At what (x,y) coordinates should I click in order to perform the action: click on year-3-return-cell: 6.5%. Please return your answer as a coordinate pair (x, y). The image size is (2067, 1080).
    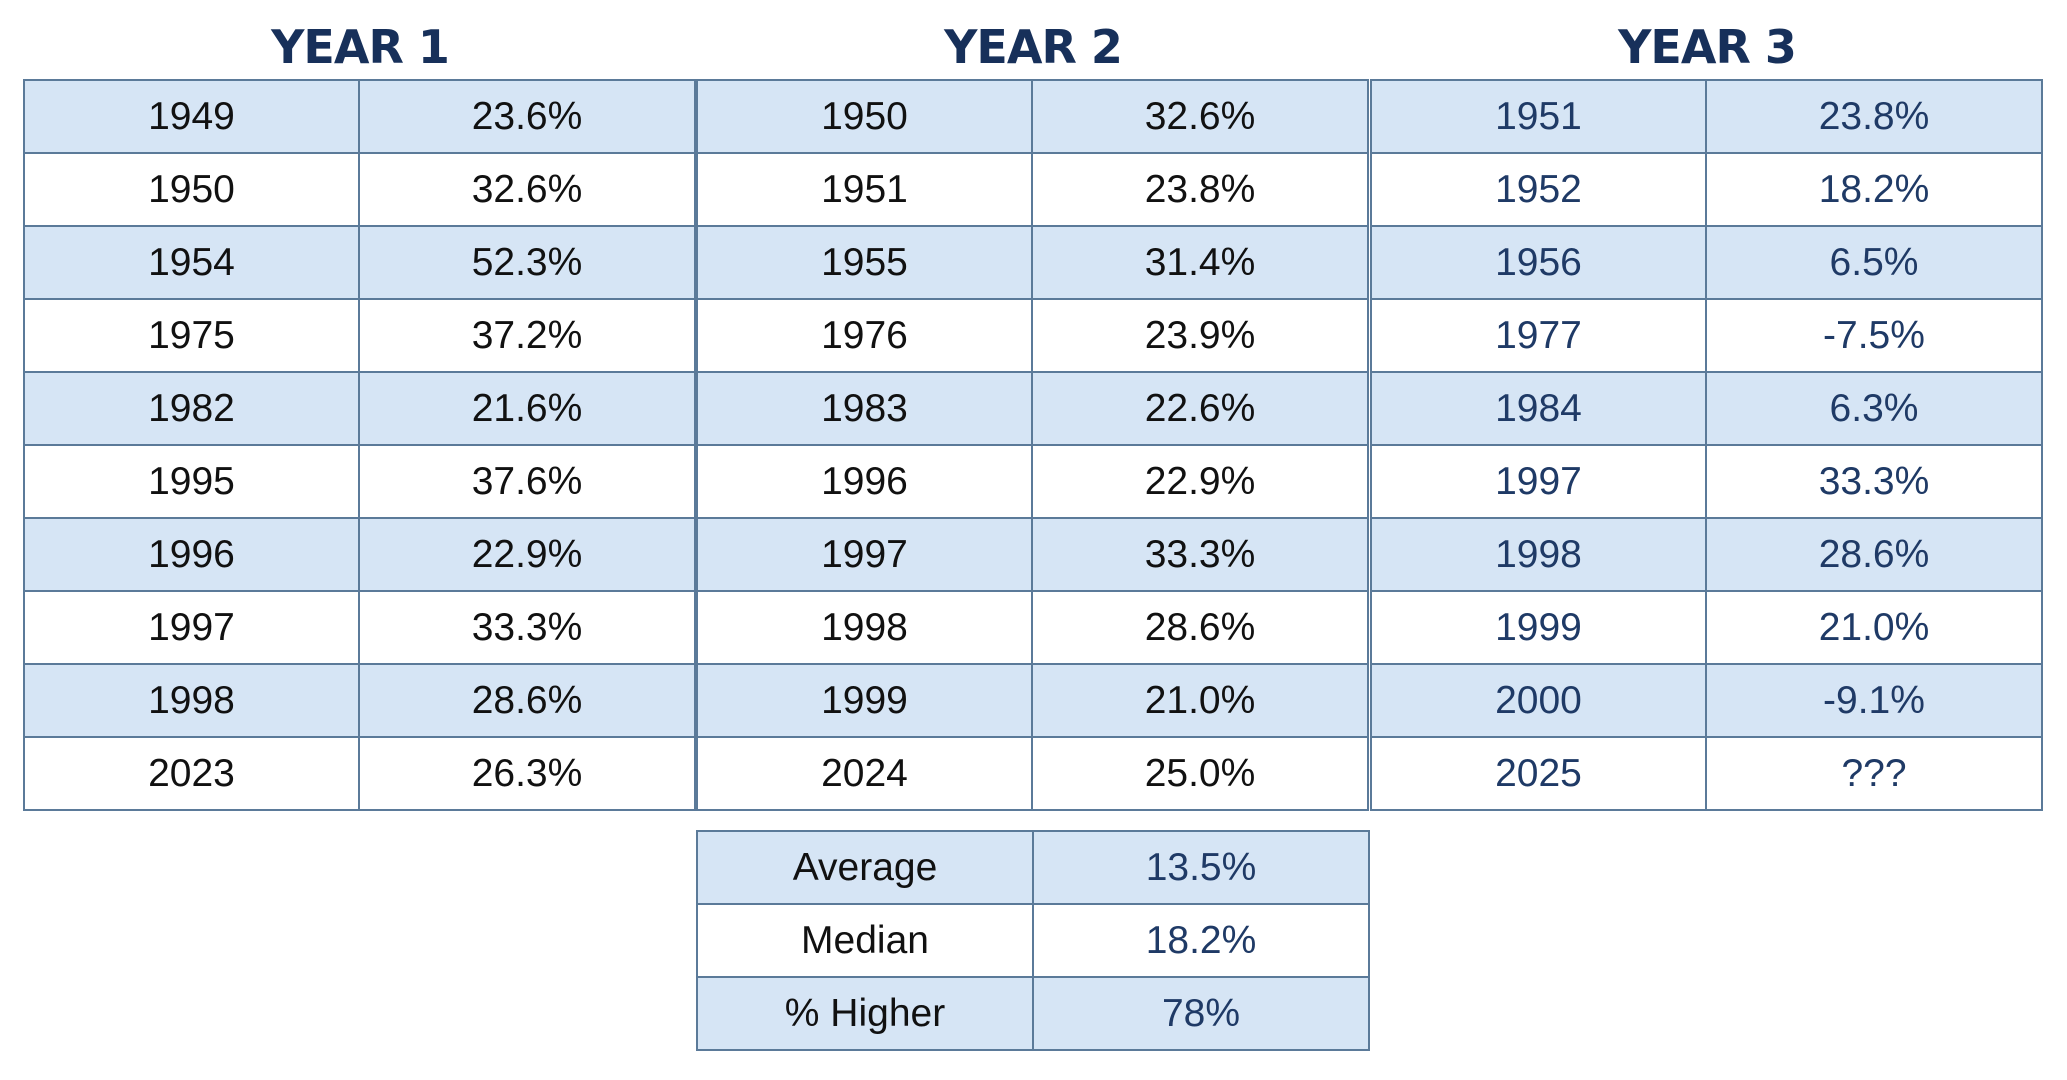
    Looking at the image, I should click on (1874, 262).